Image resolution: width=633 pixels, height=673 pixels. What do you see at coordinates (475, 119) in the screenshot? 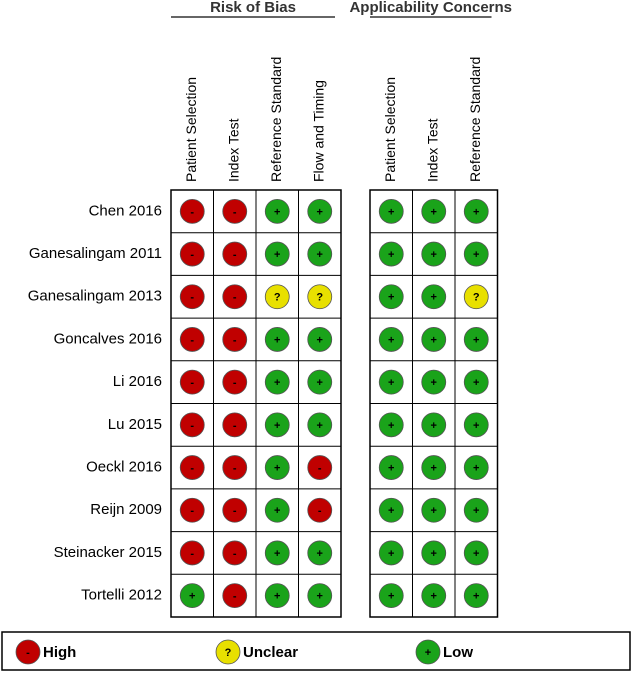
I see `column-label: Reference Standard` at bounding box center [475, 119].